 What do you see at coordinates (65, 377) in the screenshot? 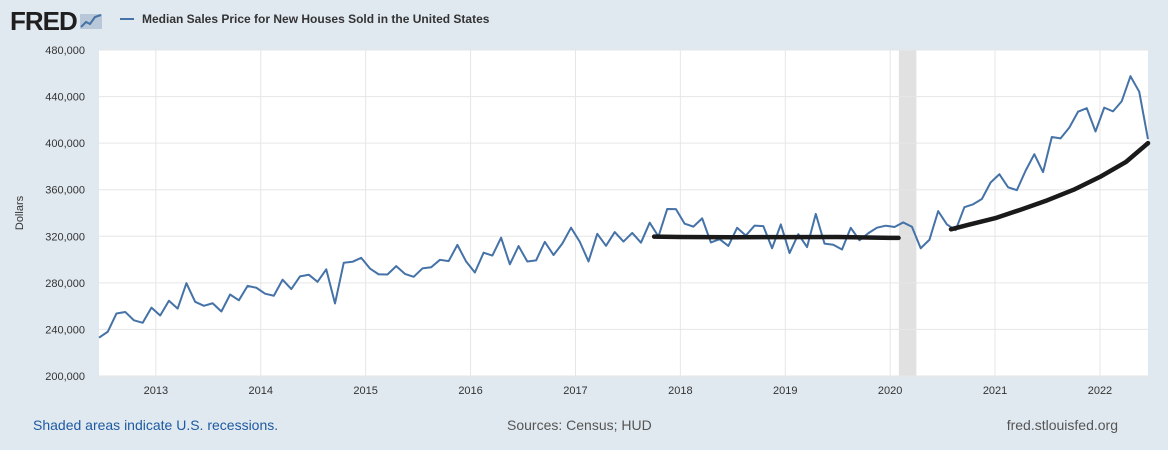
I see `y-tick-label: 200,000` at bounding box center [65, 377].